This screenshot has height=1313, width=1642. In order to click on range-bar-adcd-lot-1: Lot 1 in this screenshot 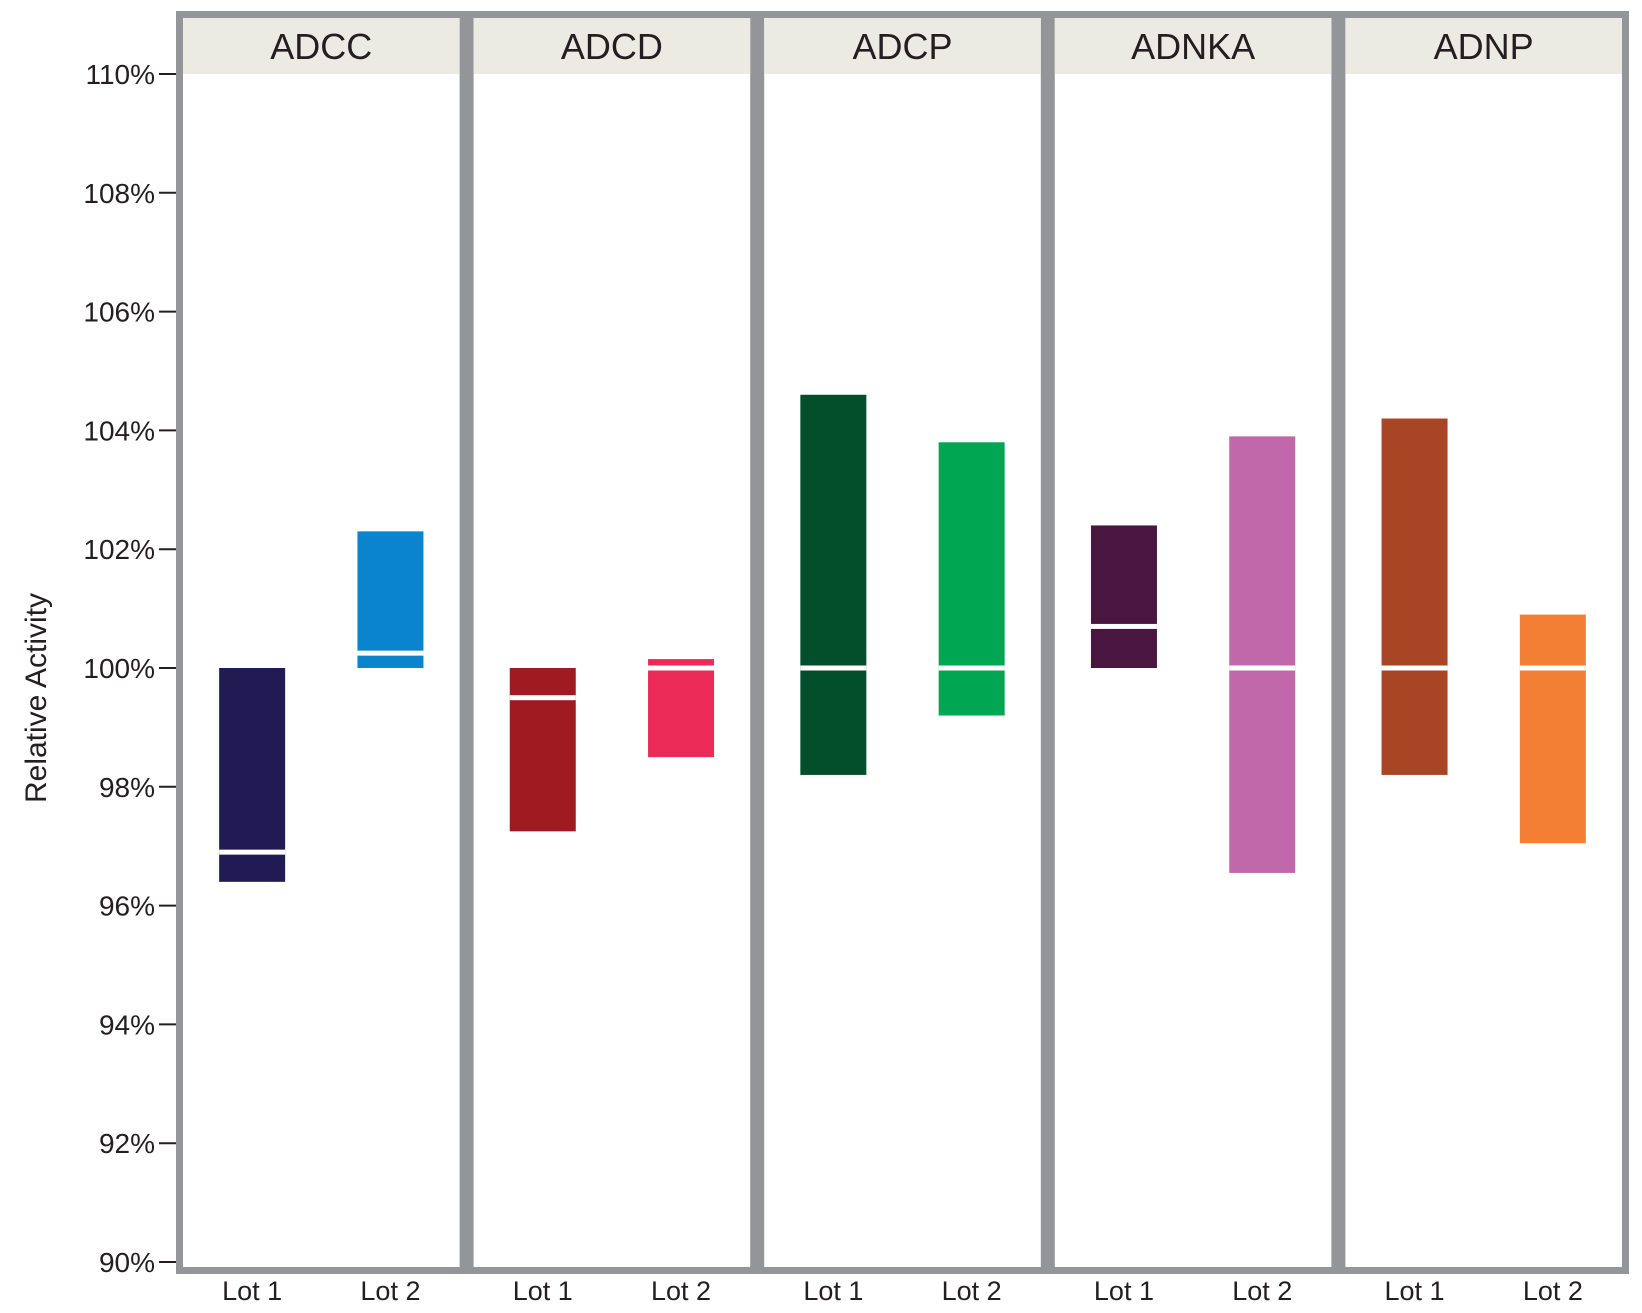, I will do `click(542, 987)`.